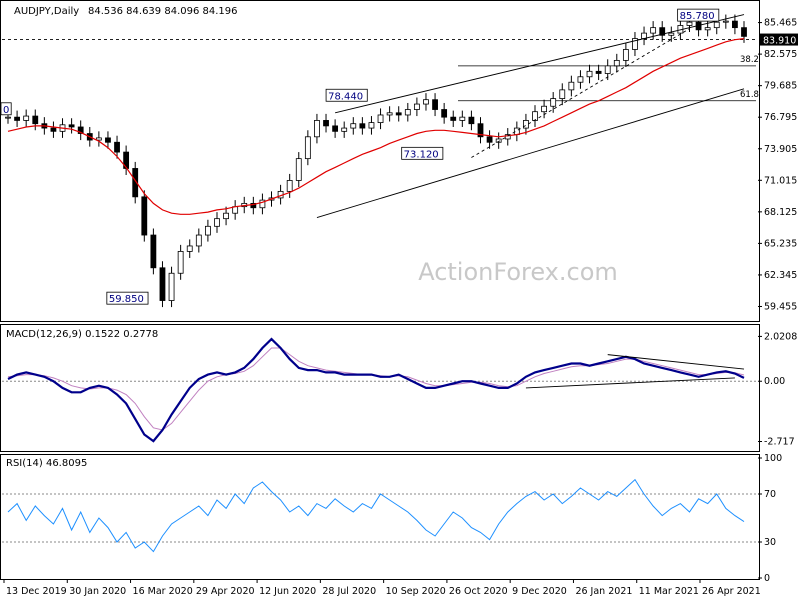 The height and width of the screenshot is (604, 800). Describe the element at coordinates (767, 578) in the screenshot. I see `rsi-y-tick-label: 0` at that location.